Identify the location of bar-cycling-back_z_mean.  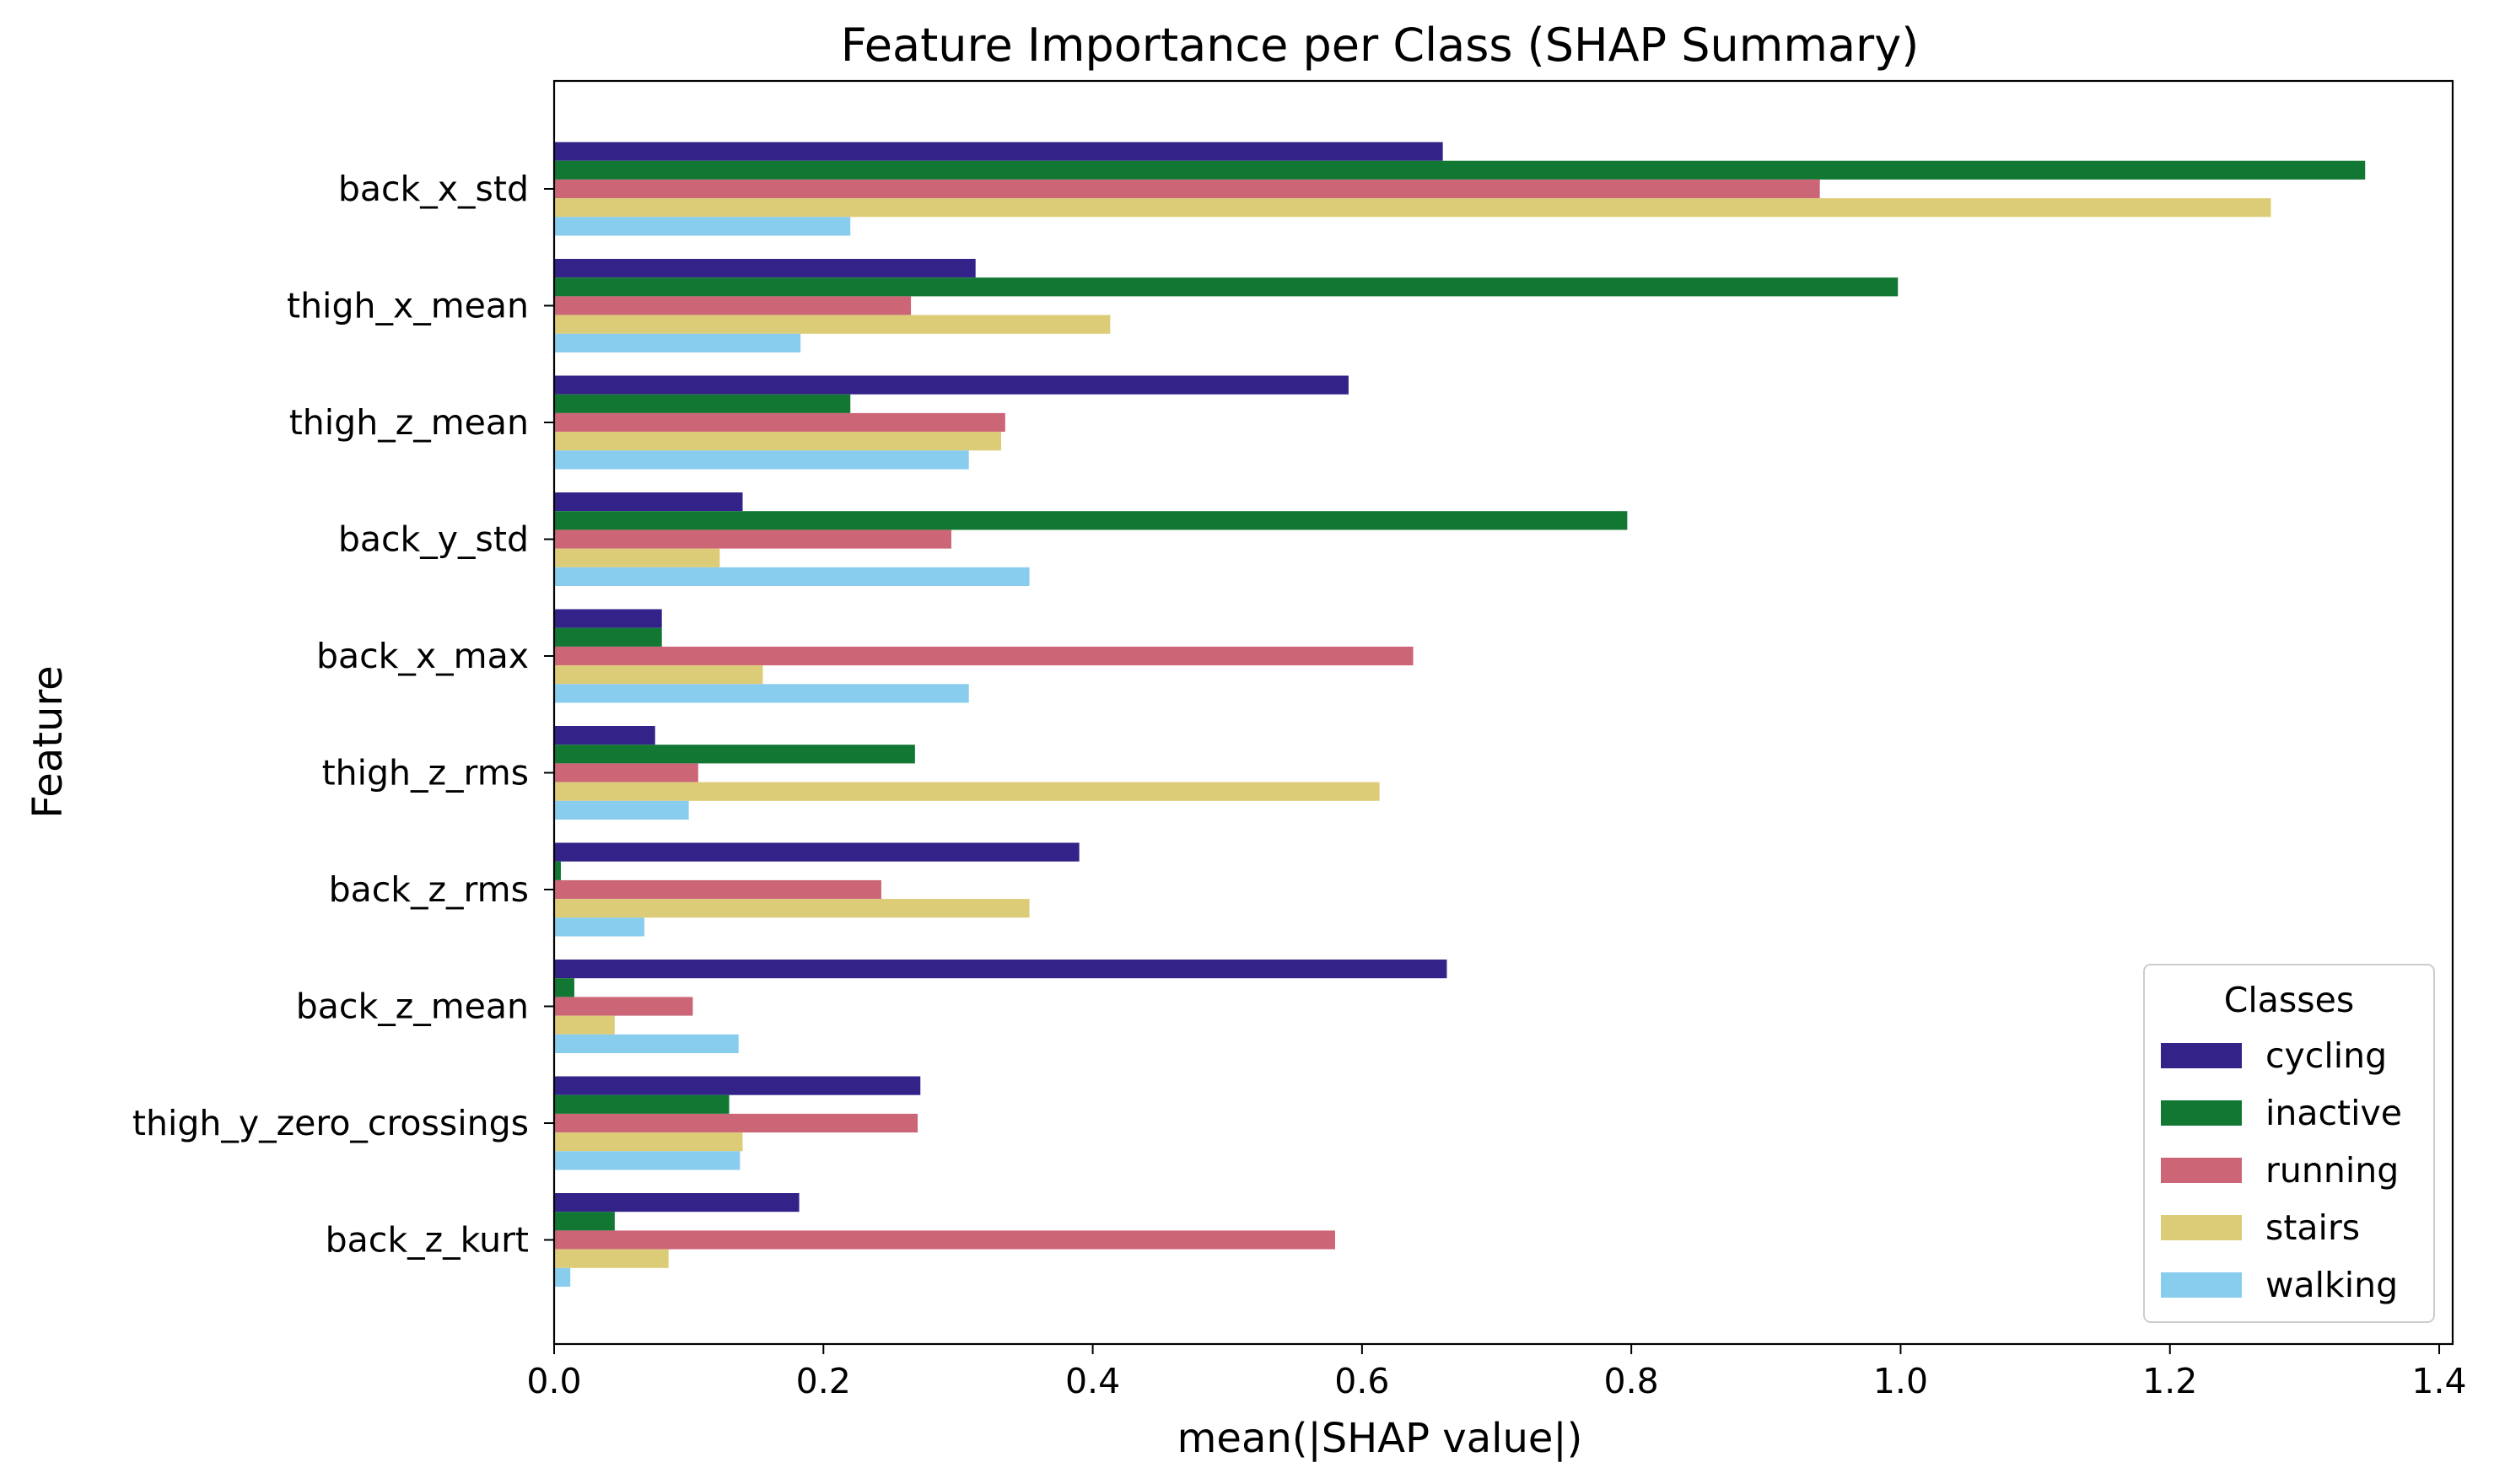
(1000, 969).